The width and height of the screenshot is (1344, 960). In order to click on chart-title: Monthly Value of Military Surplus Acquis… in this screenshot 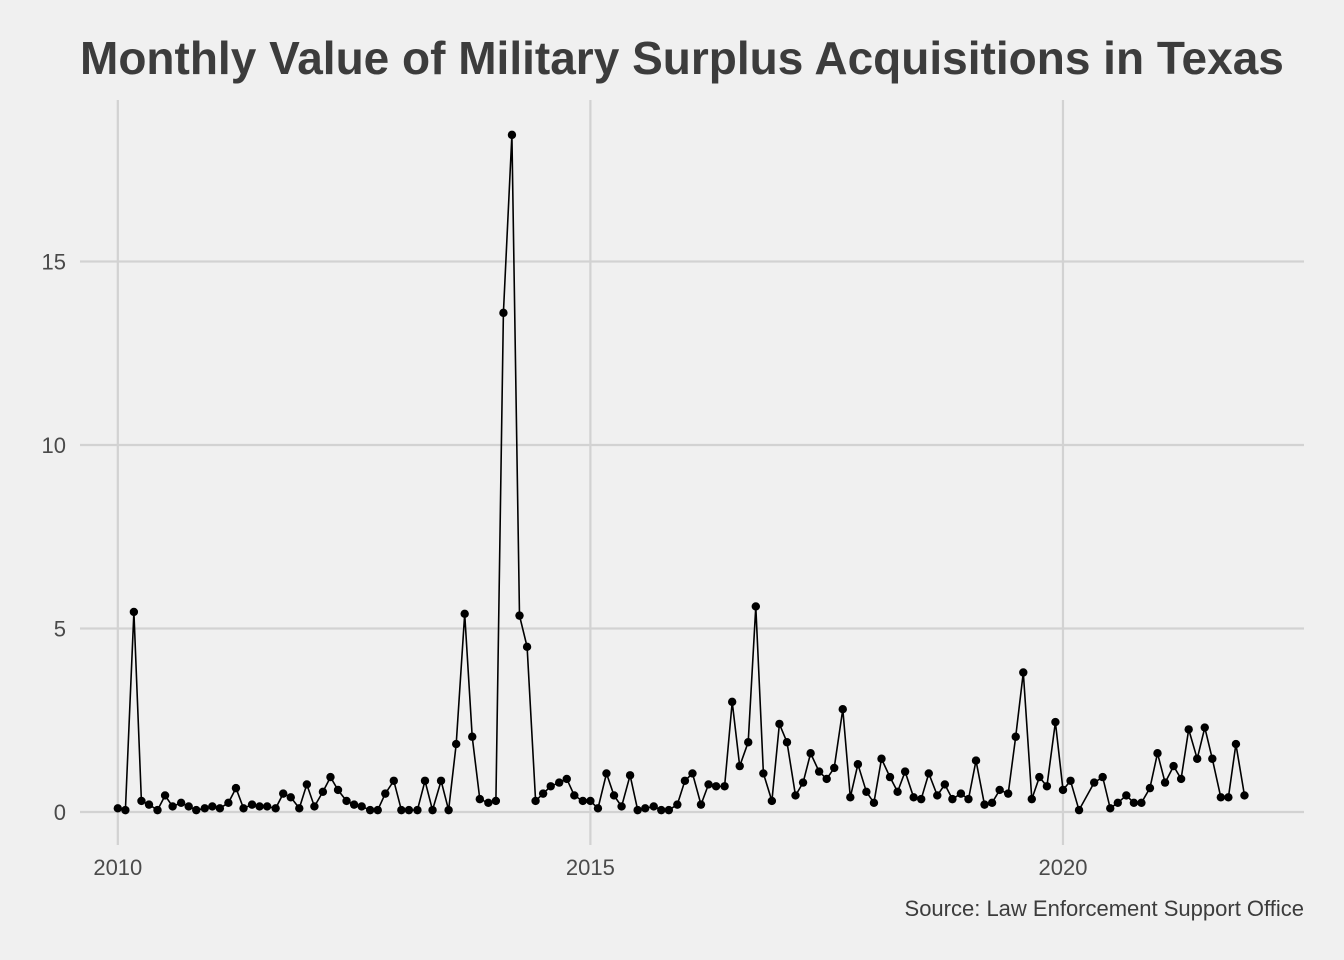, I will do `click(682, 58)`.